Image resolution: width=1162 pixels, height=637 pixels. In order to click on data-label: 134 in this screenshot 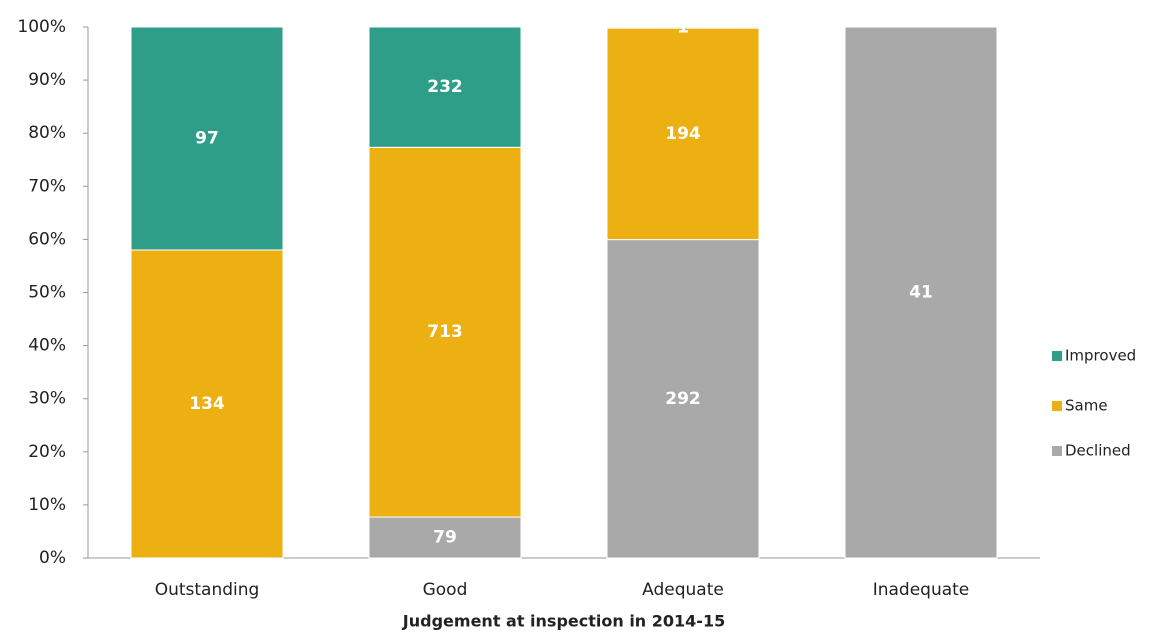, I will do `click(207, 404)`.